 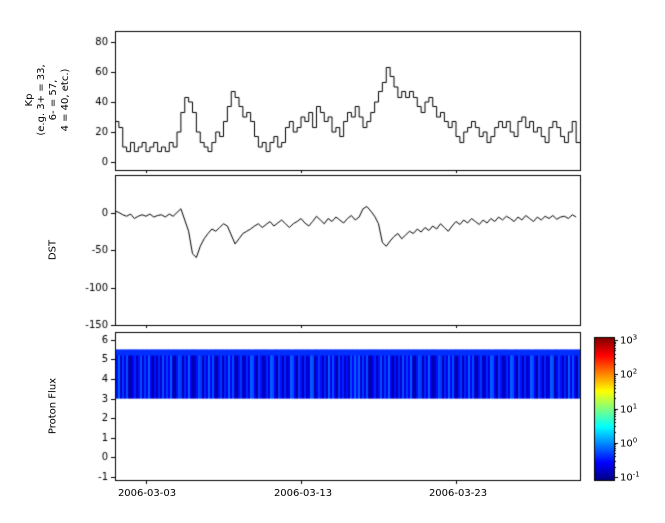 What do you see at coordinates (635, 406) in the screenshot?
I see `colorbar-tick-exponent: 1` at bounding box center [635, 406].